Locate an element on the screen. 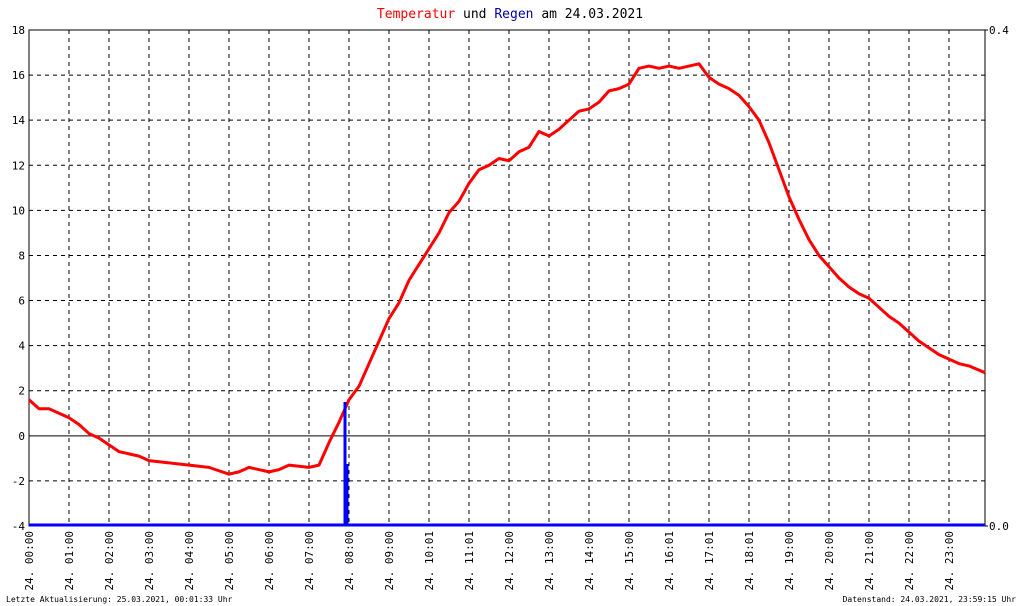  title-regen: Regen is located at coordinates (513, 14).